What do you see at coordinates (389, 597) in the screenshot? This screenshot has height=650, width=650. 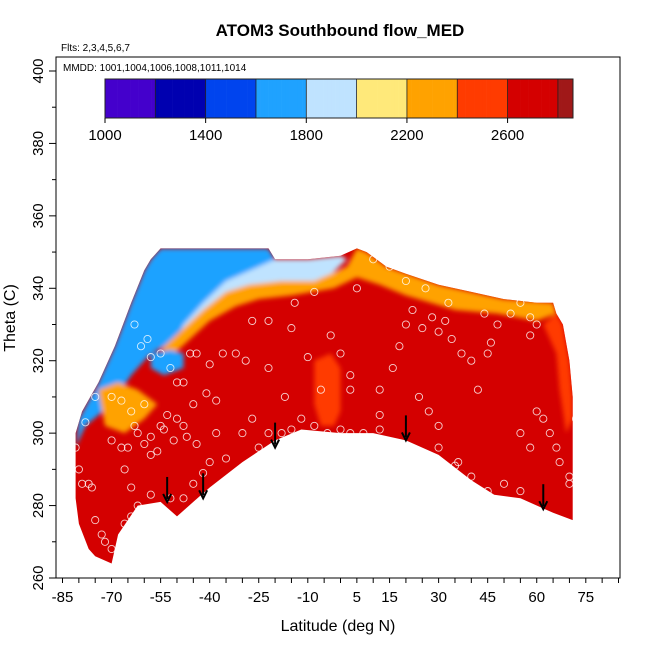 I see `x-tick-label: 15` at bounding box center [389, 597].